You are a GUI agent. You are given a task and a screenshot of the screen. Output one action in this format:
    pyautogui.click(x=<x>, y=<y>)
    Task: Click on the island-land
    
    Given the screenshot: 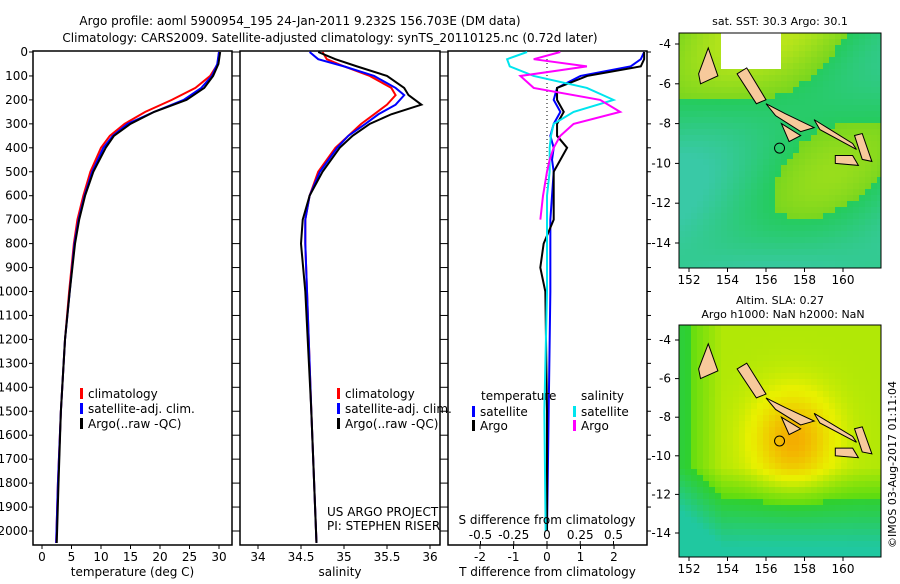 What is the action you would take?
    pyautogui.click(x=791, y=425)
    